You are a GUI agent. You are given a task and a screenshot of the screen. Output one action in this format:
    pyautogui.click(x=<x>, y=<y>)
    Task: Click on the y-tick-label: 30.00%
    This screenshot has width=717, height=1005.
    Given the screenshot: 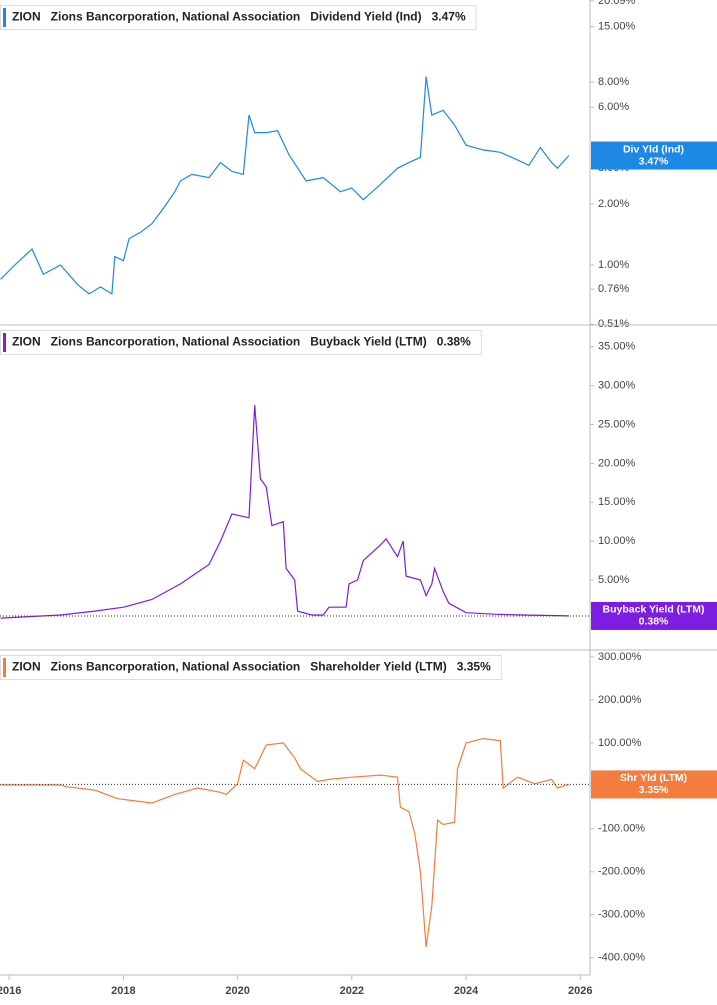 What is the action you would take?
    pyautogui.click(x=617, y=386)
    